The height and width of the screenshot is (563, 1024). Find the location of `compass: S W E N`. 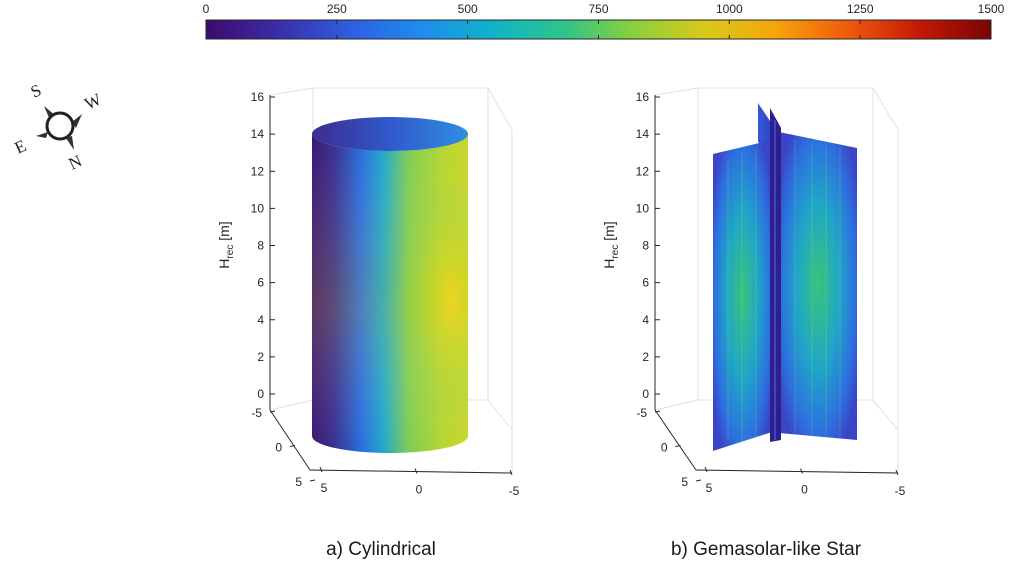

compass: S W E N is located at coordinates (58, 126).